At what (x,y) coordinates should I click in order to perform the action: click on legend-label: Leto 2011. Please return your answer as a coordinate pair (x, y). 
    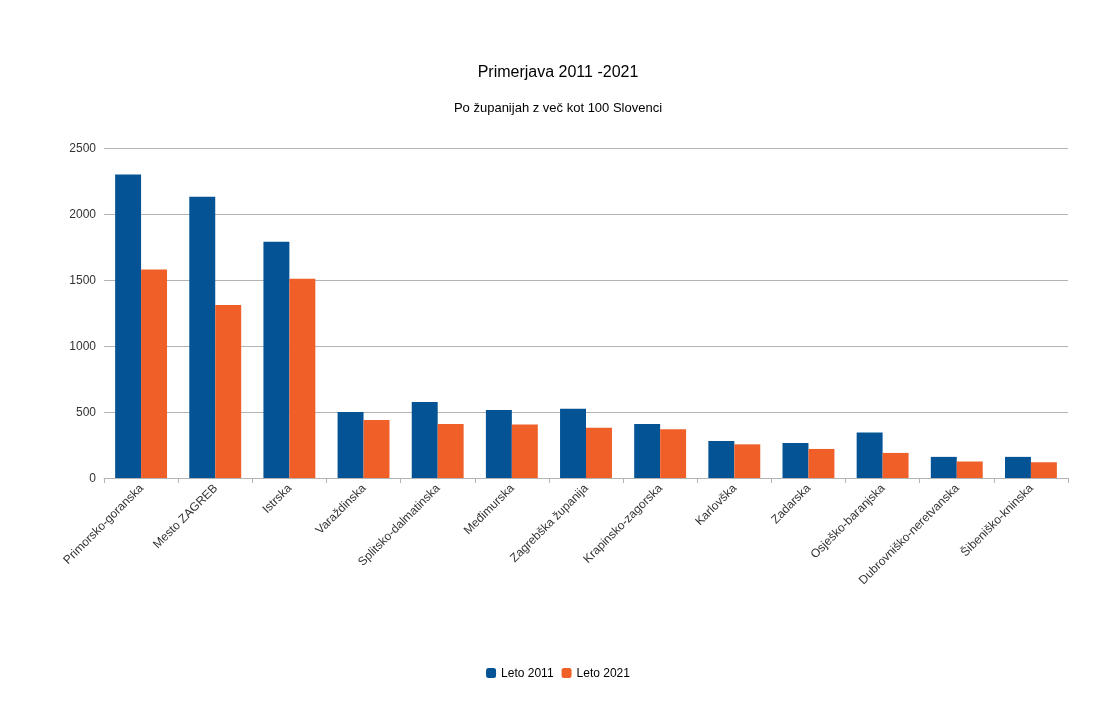
    Looking at the image, I should click on (527, 673).